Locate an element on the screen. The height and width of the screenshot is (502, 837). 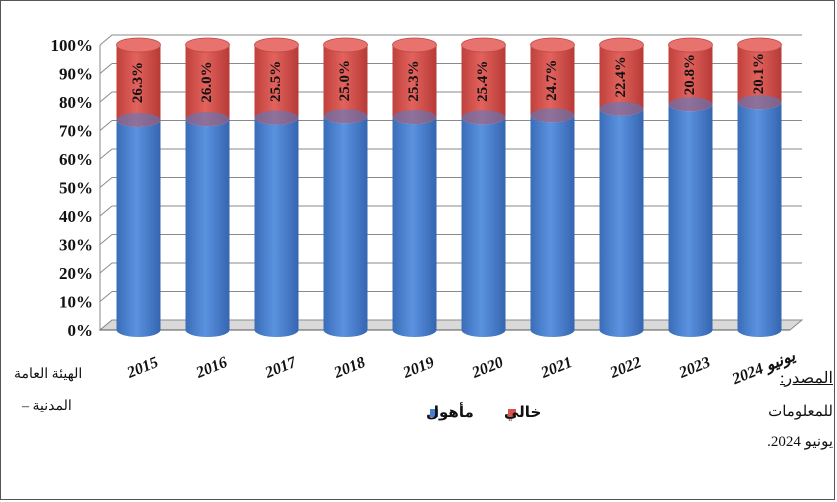
y-tick-label: 100% is located at coordinates (72, 45).